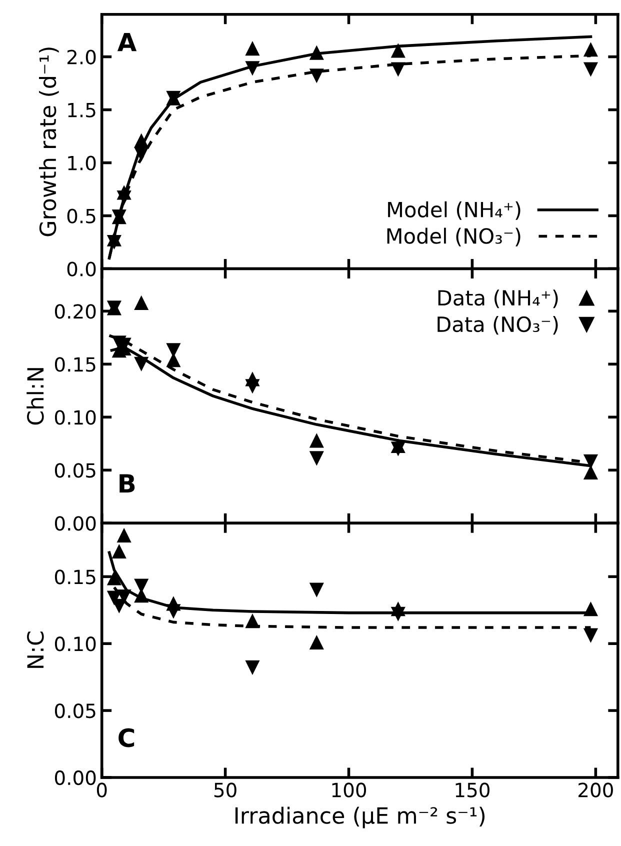  What do you see at coordinates (81, 216) in the screenshot?
I see `y-tick-label: 0.5` at bounding box center [81, 216].